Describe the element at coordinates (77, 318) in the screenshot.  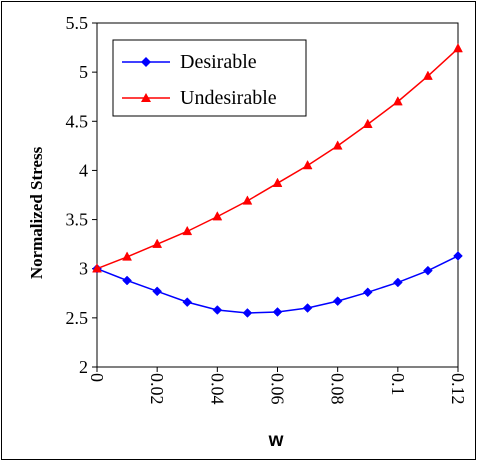
I see `y-tick-label: 2.5` at that location.